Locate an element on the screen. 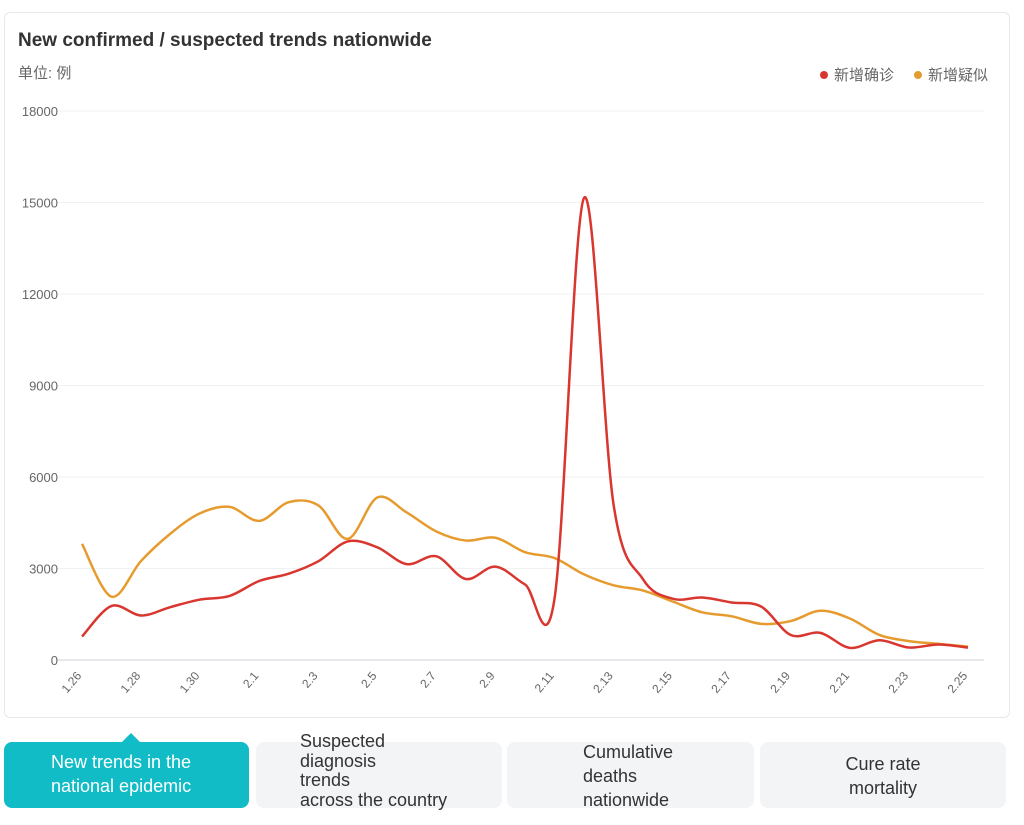  legend-label-suspected: 新增疑似 is located at coordinates (957, 75).